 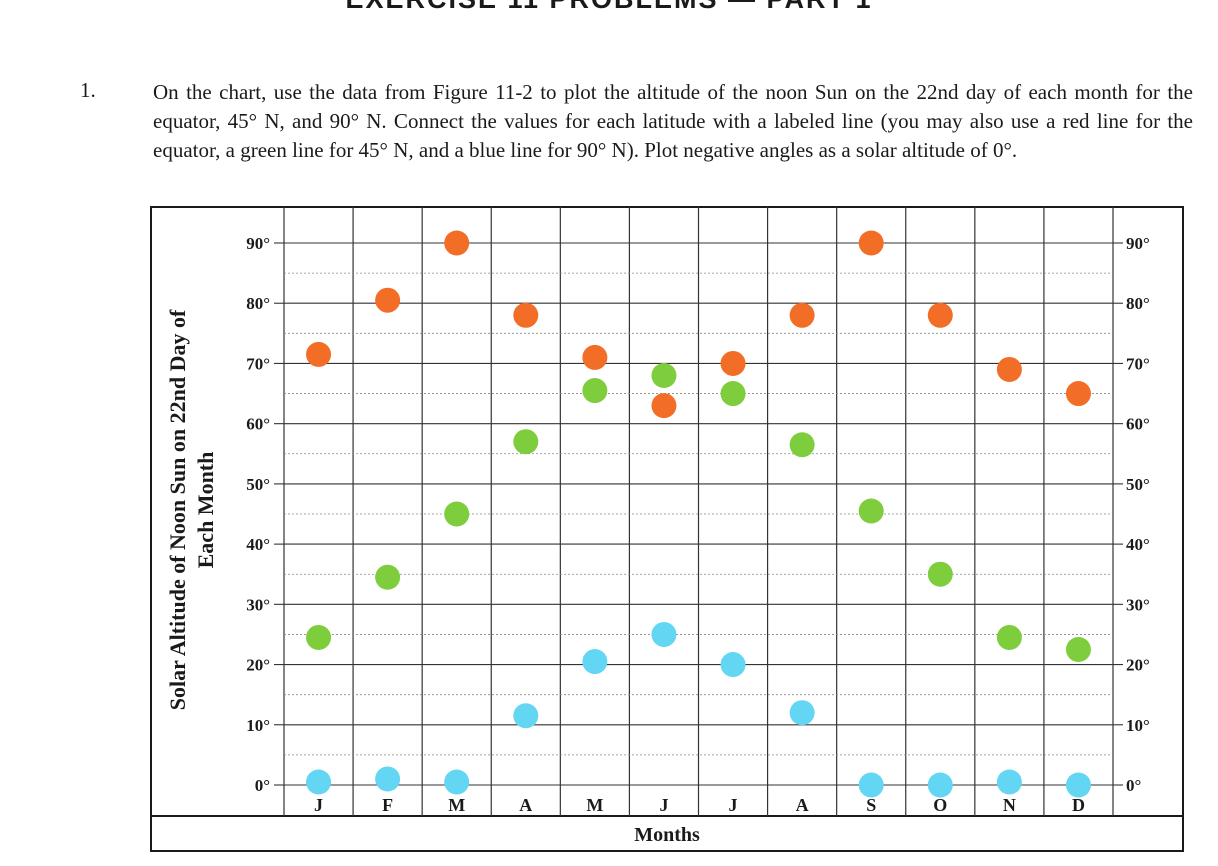 What do you see at coordinates (88, 90) in the screenshot?
I see `question-number: 1.` at bounding box center [88, 90].